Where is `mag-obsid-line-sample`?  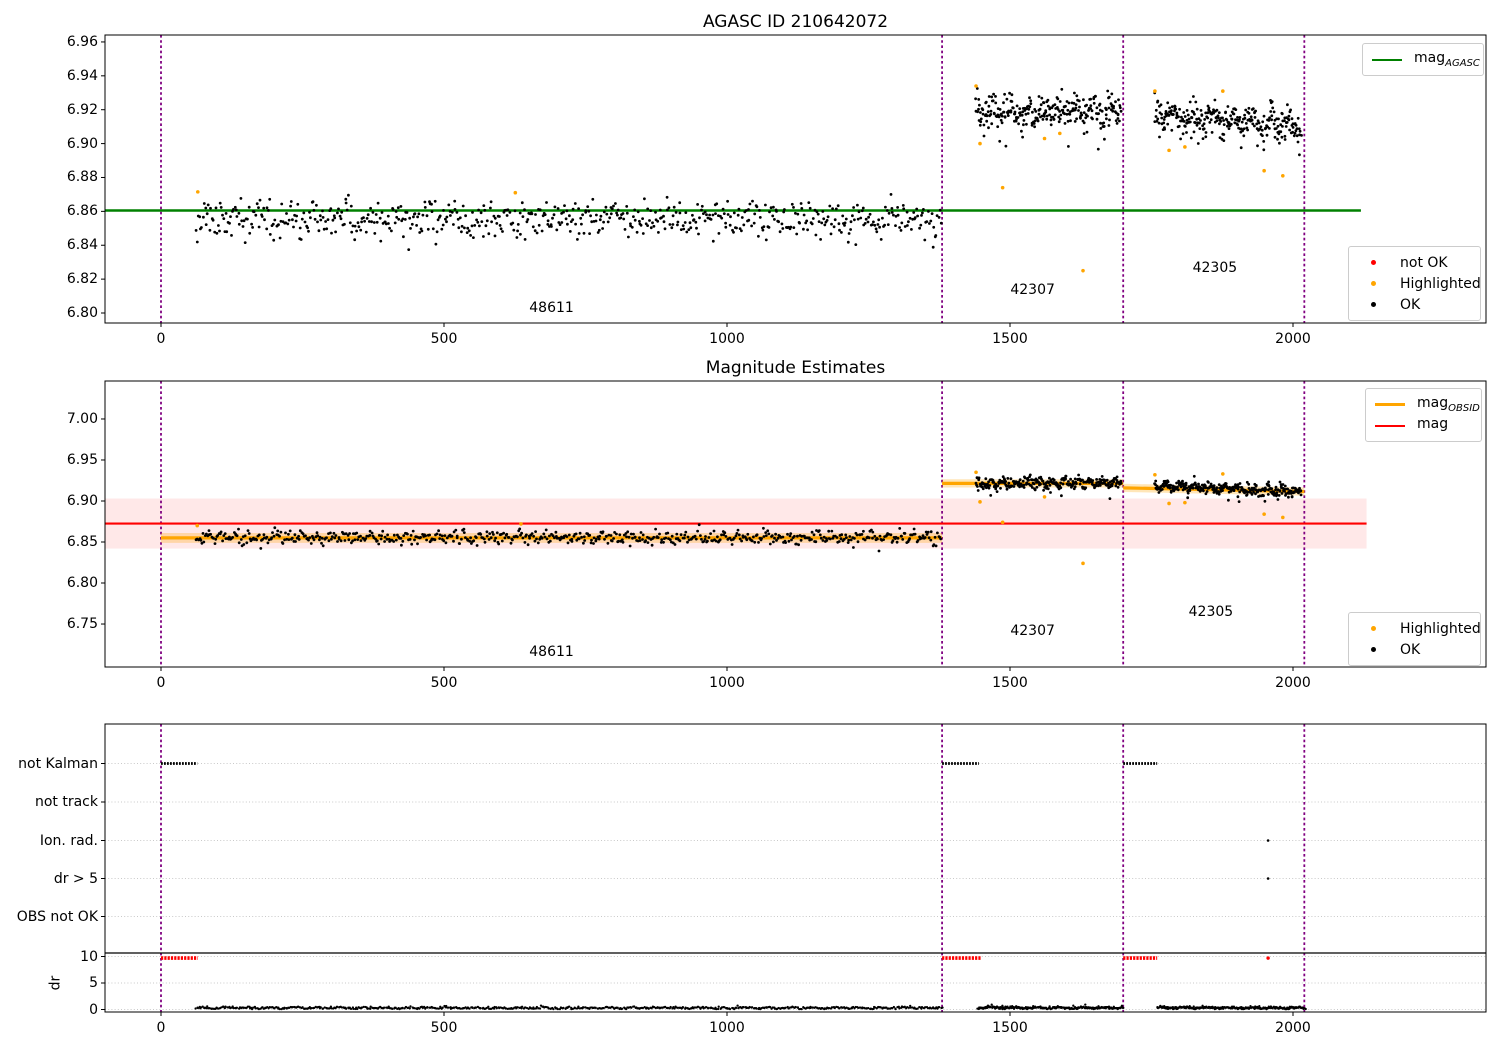
mag-obsid-line-sample is located at coordinates (1390, 404).